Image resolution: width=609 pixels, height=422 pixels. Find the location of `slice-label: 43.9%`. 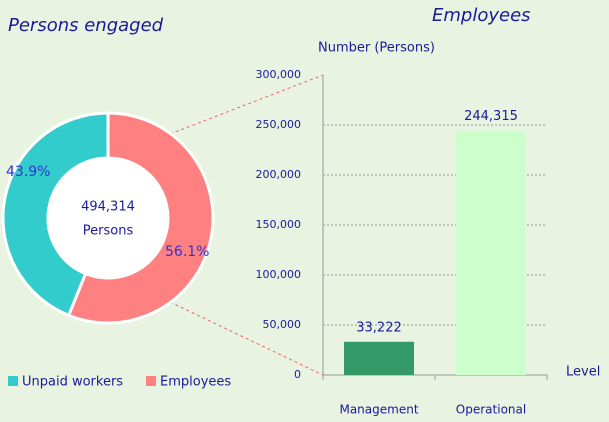

slice-label: 43.9% is located at coordinates (28, 172).